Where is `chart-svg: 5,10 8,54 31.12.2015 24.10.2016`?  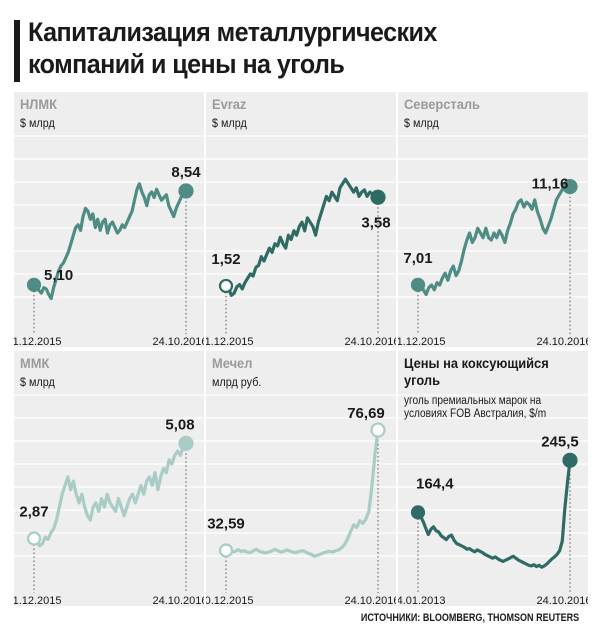
chart-svg: 5,10 8,54 31.12.2015 24.10.2016 is located at coordinates (109, 241).